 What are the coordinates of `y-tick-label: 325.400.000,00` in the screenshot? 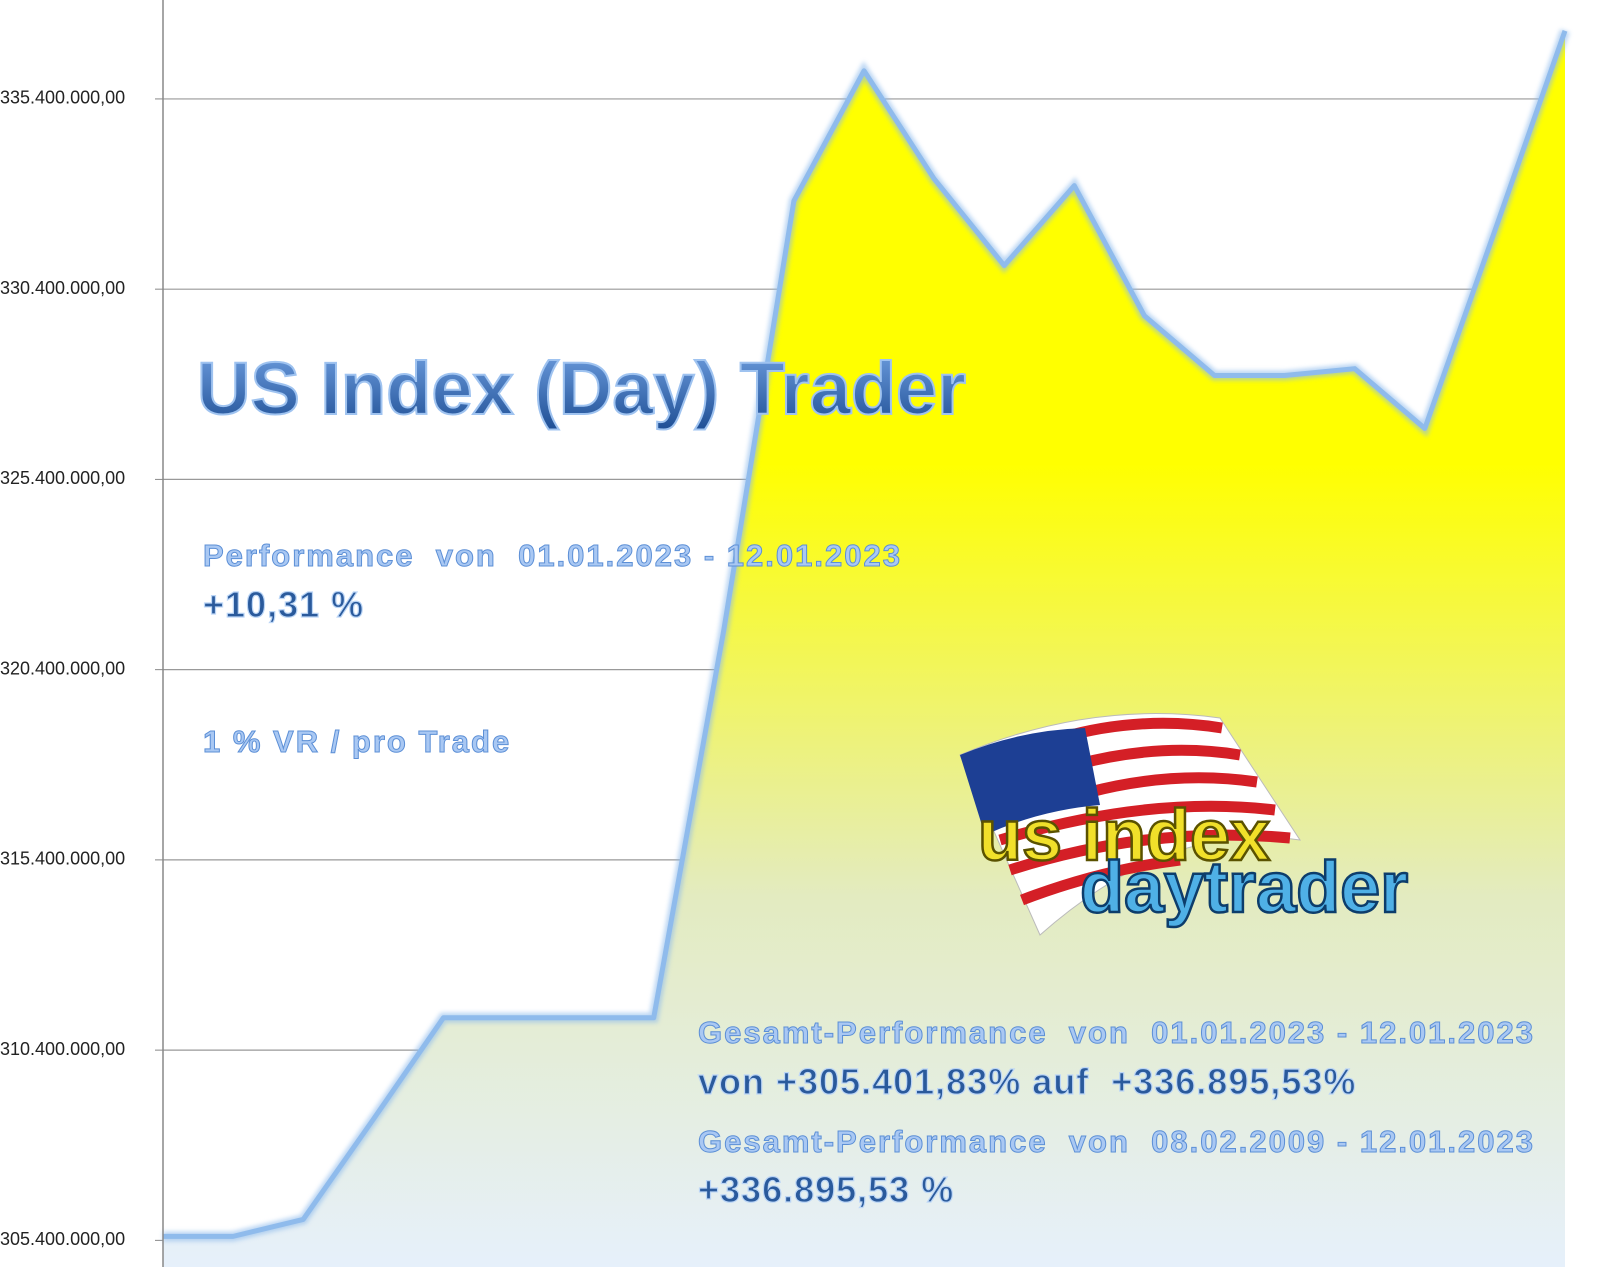 It's located at (62, 478).